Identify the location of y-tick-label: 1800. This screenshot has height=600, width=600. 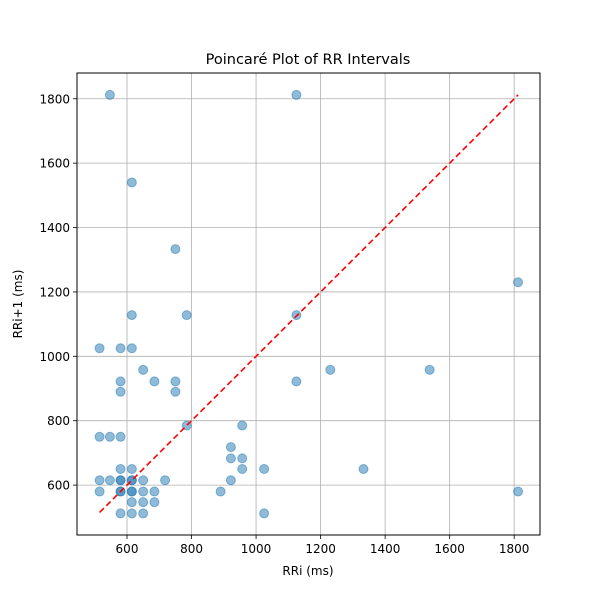
(54, 99).